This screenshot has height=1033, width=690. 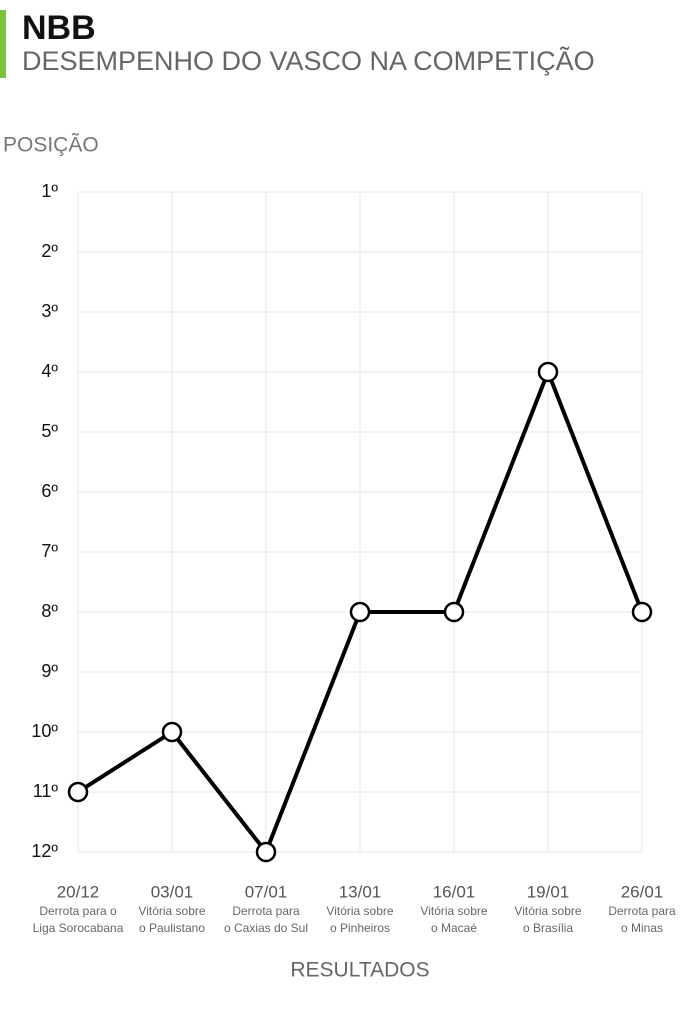 I want to click on x-tick-description: o Pinheiros, so click(x=360, y=928).